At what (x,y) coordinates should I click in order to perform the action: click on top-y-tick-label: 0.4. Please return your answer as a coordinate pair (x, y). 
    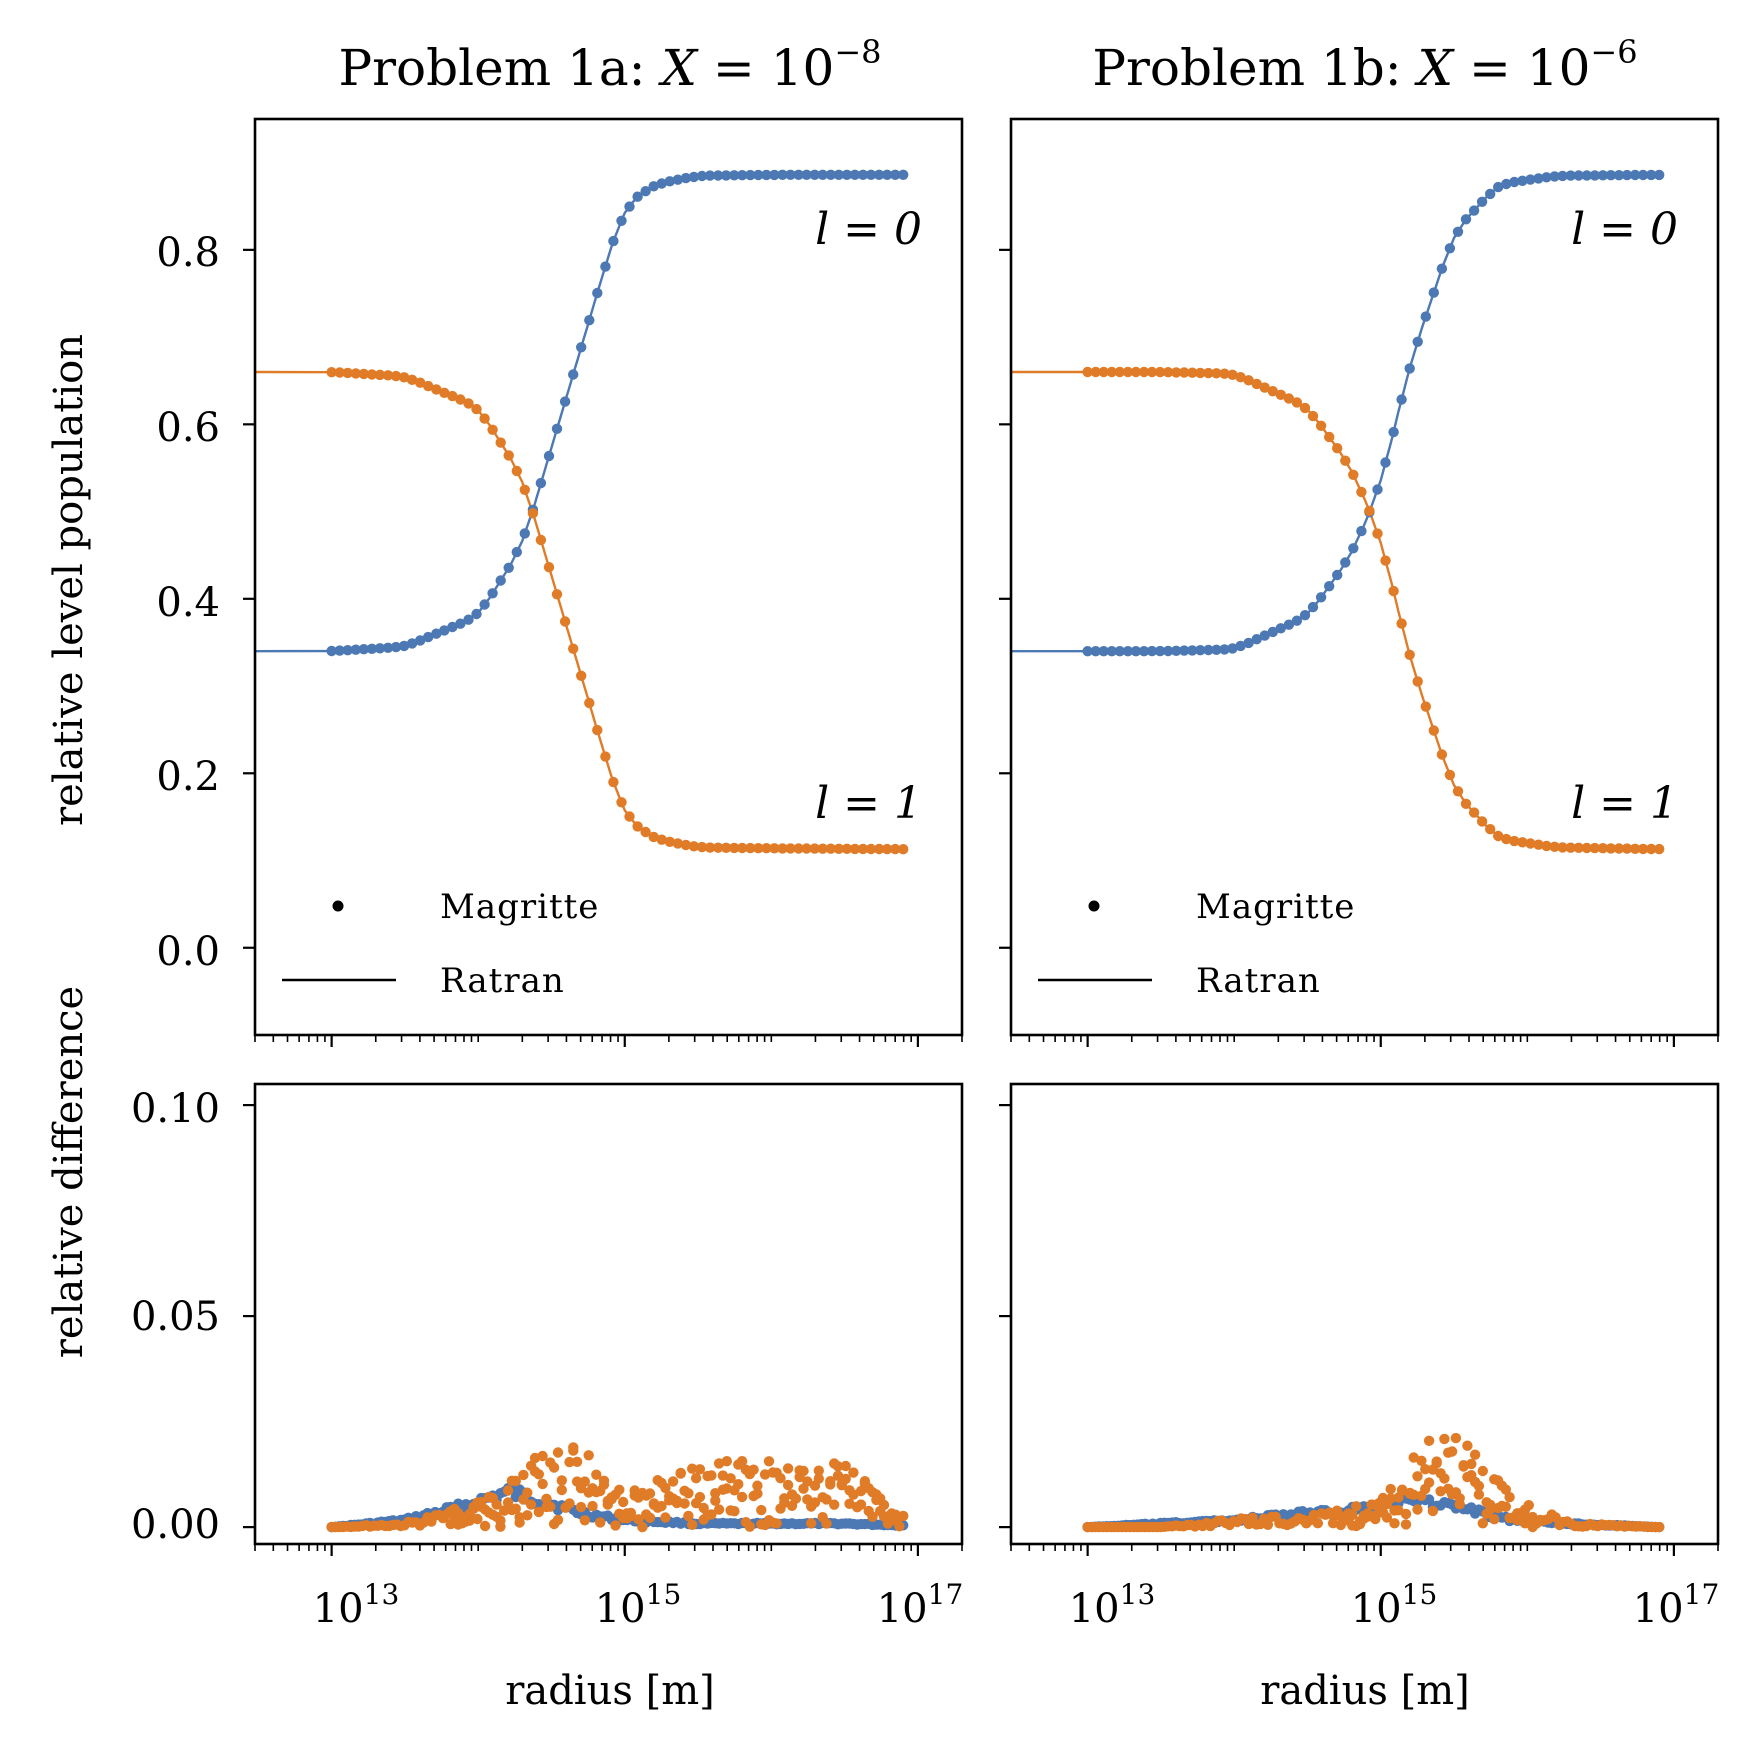
    Looking at the image, I should click on (188, 603).